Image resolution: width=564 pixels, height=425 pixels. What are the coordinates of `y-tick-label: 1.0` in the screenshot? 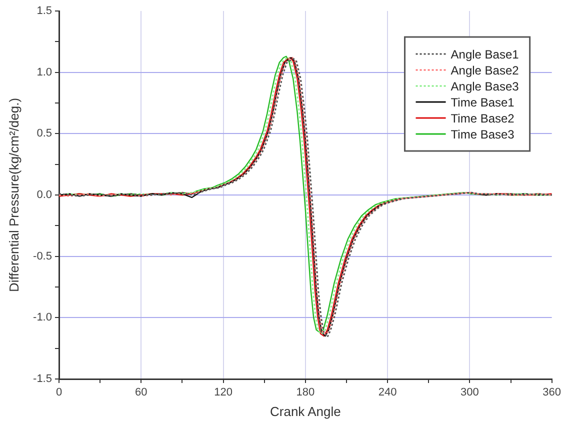 It's located at (44, 72).